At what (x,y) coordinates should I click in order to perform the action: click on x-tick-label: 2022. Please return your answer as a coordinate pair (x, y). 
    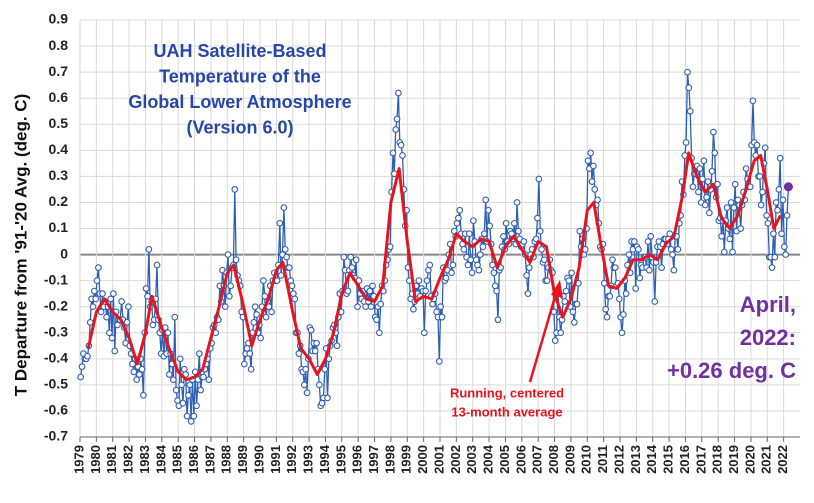
    Looking at the image, I should click on (782, 459).